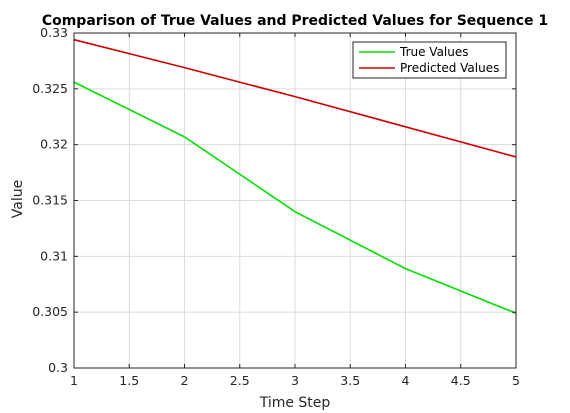 Image resolution: width=570 pixels, height=413 pixels. What do you see at coordinates (50, 200) in the screenshot?
I see `y-tick-label: 0.315` at bounding box center [50, 200].